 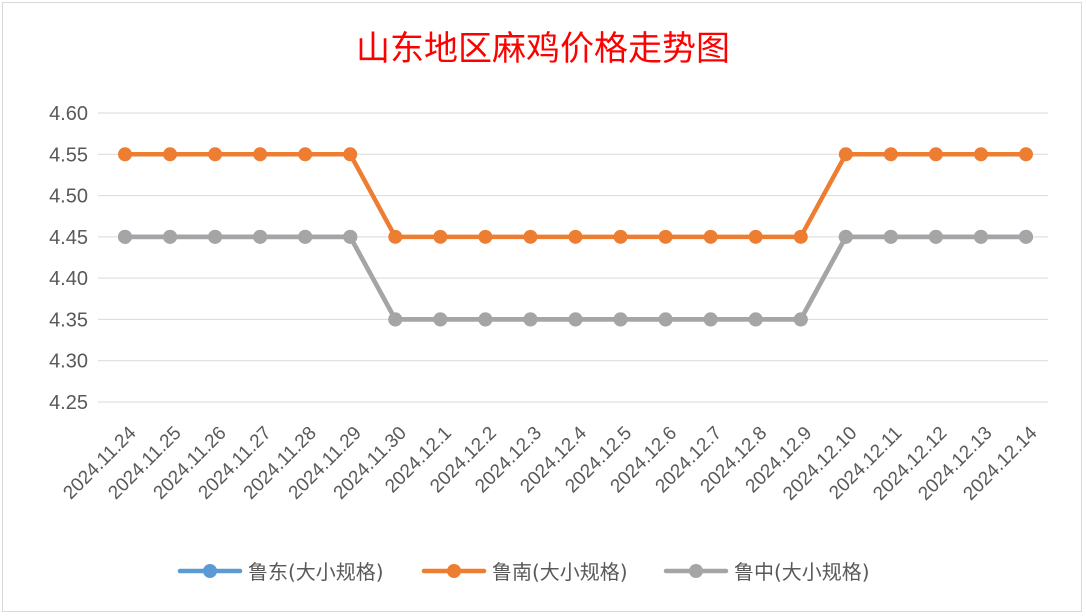 I want to click on y-tick-label: 4.25, so click(x=68, y=403).